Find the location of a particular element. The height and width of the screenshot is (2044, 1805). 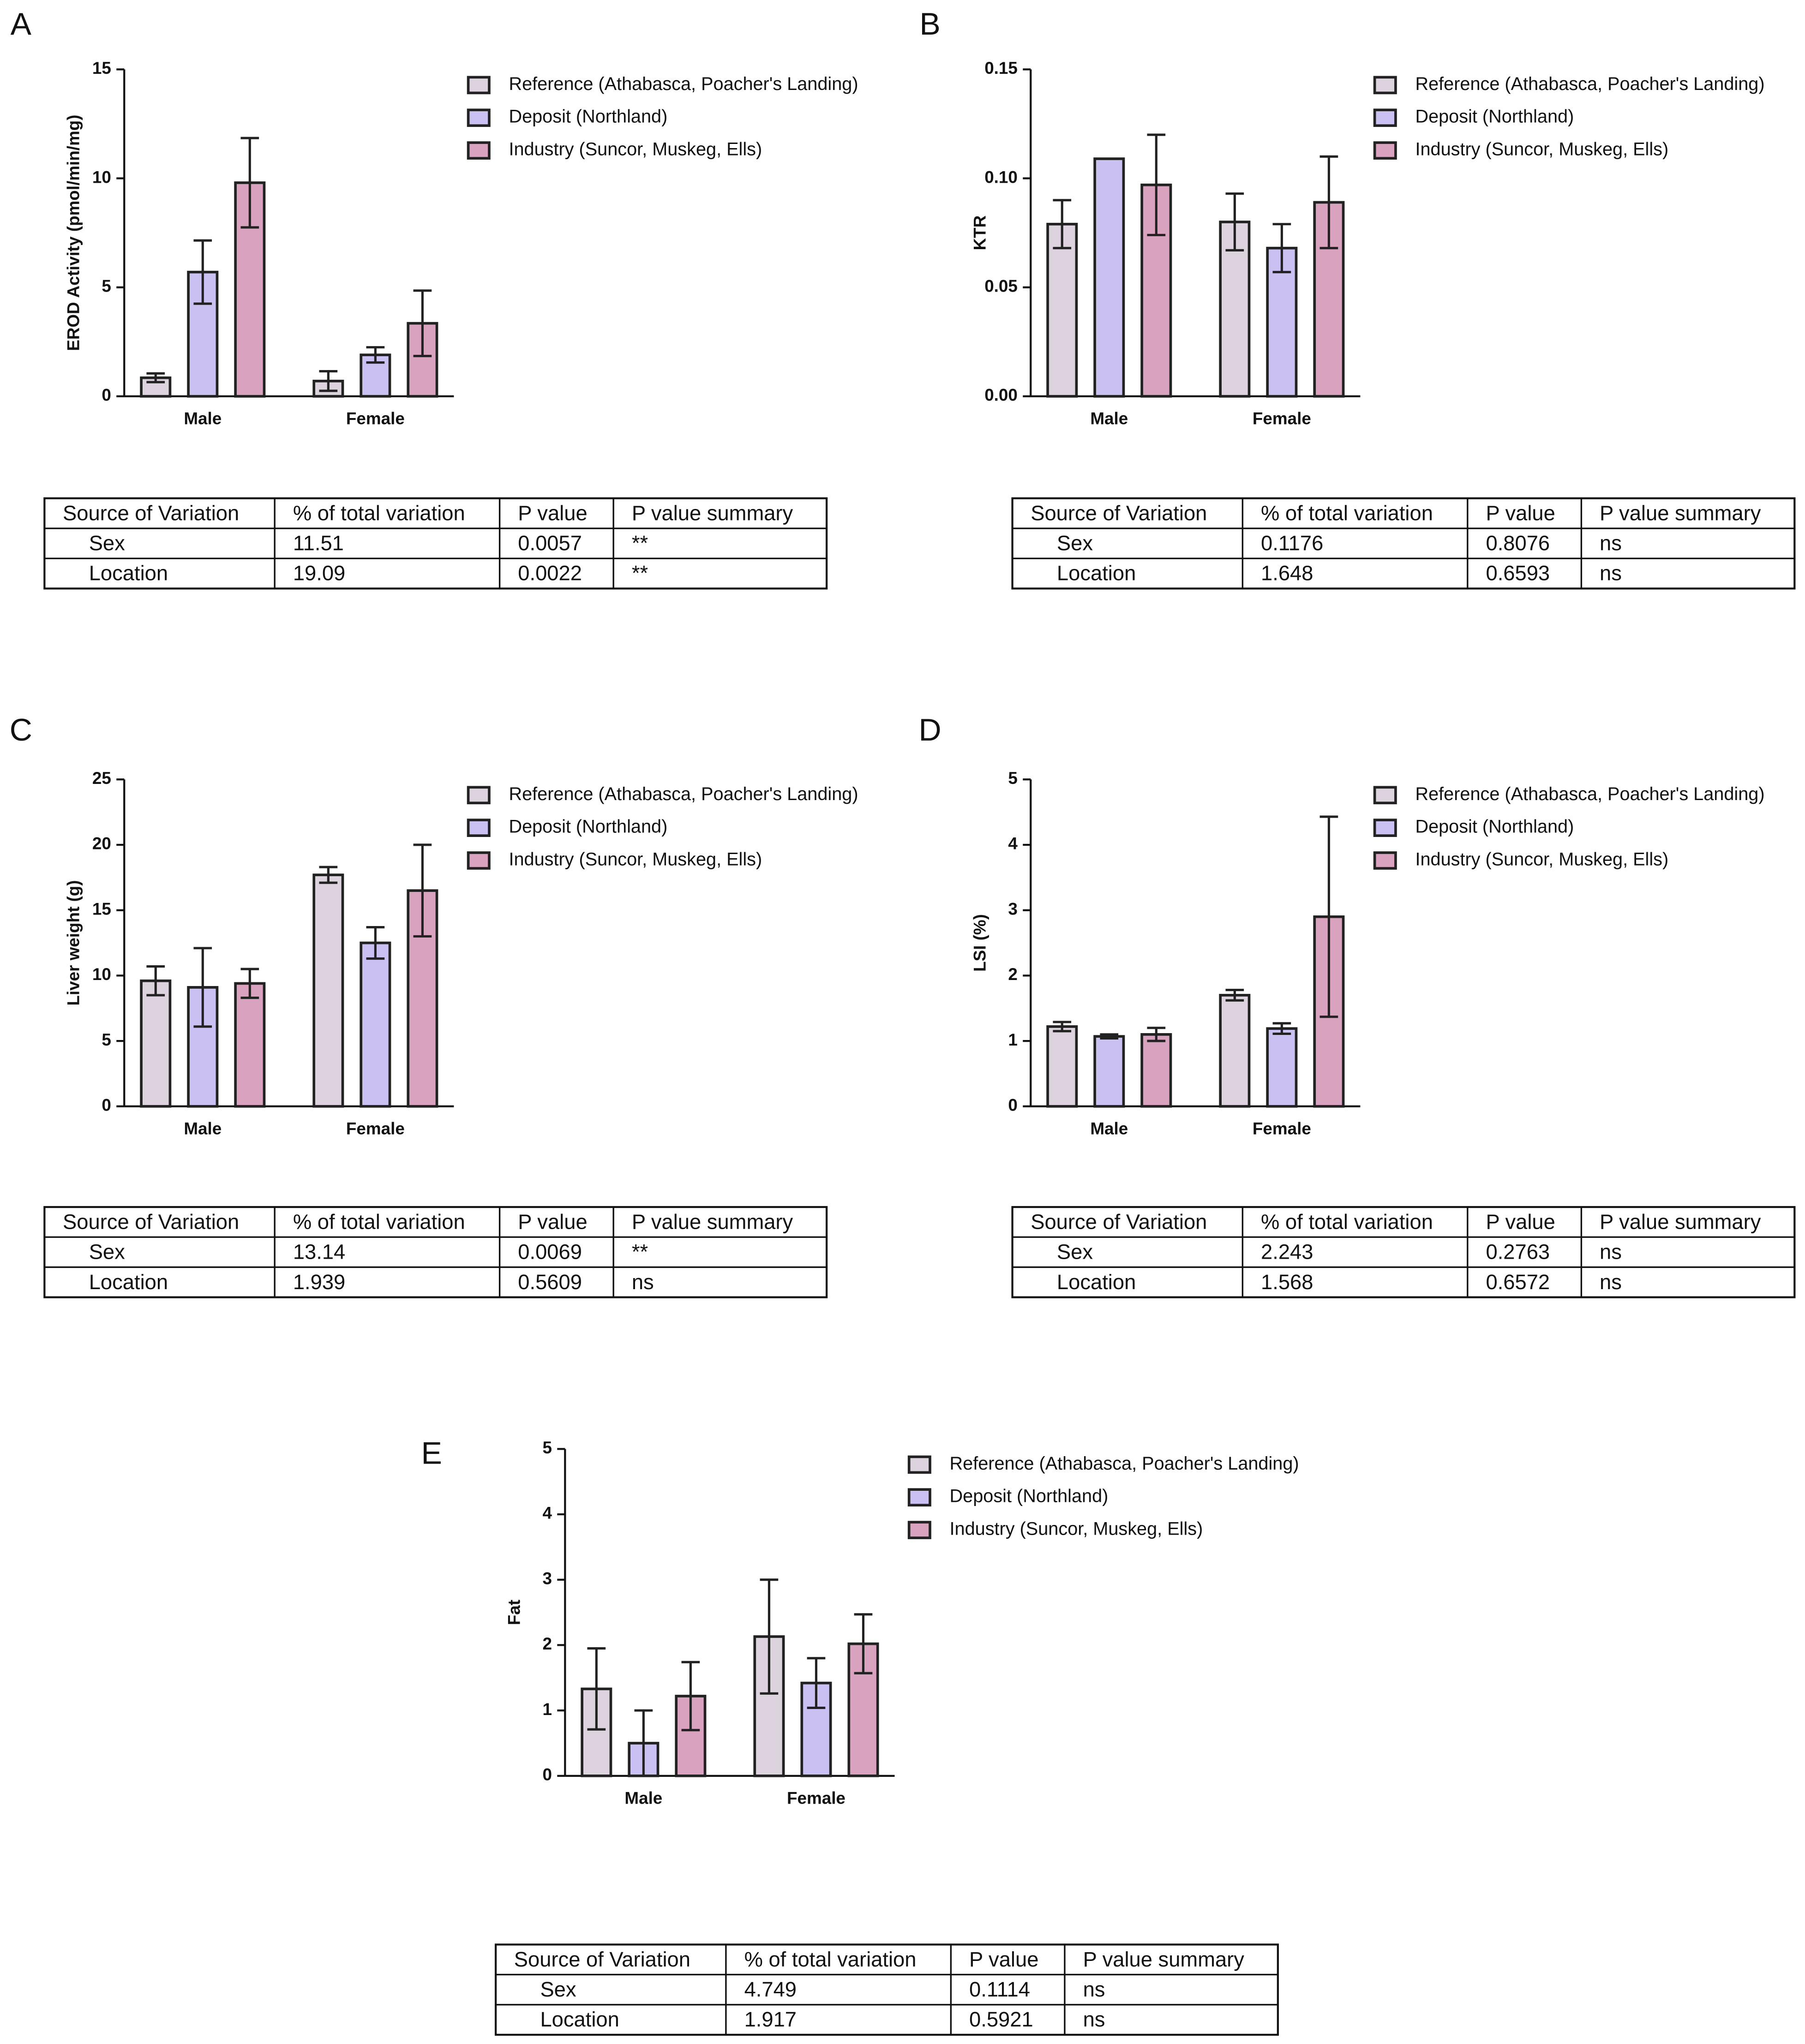

y-tick-label: 0.15 is located at coordinates (1001, 68).